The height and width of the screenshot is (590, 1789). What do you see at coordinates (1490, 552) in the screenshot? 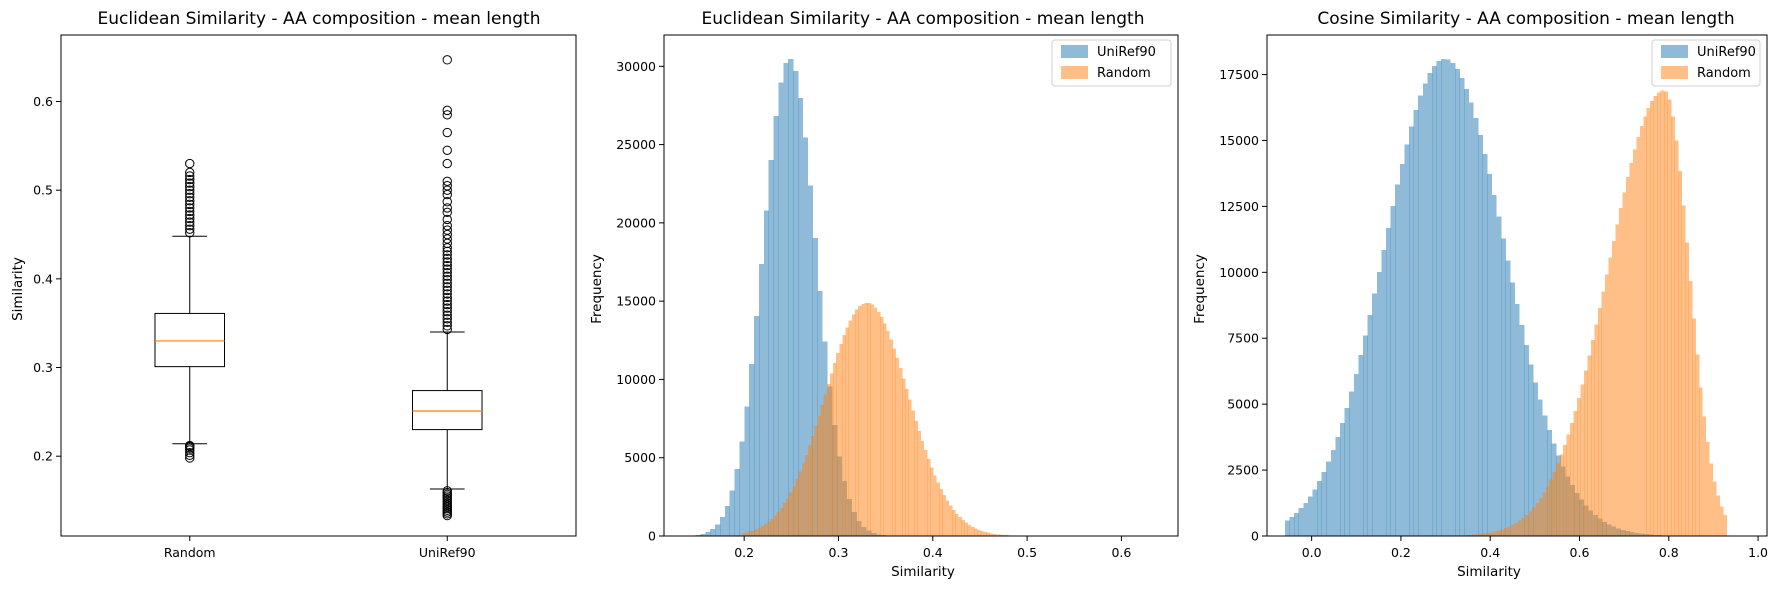
I see `x-tick-label: 0.4` at bounding box center [1490, 552].